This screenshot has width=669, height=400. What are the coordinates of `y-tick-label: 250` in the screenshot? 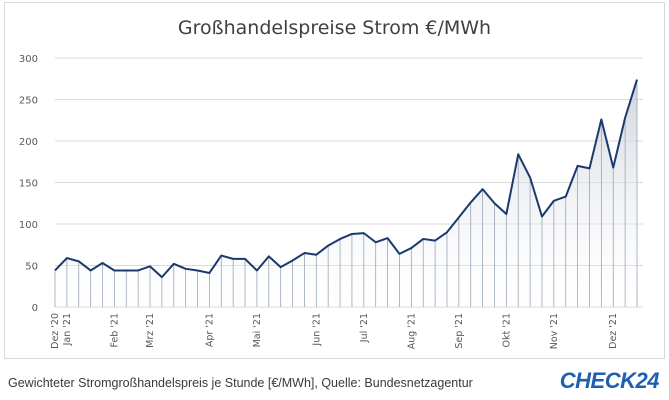 It's located at (28, 101).